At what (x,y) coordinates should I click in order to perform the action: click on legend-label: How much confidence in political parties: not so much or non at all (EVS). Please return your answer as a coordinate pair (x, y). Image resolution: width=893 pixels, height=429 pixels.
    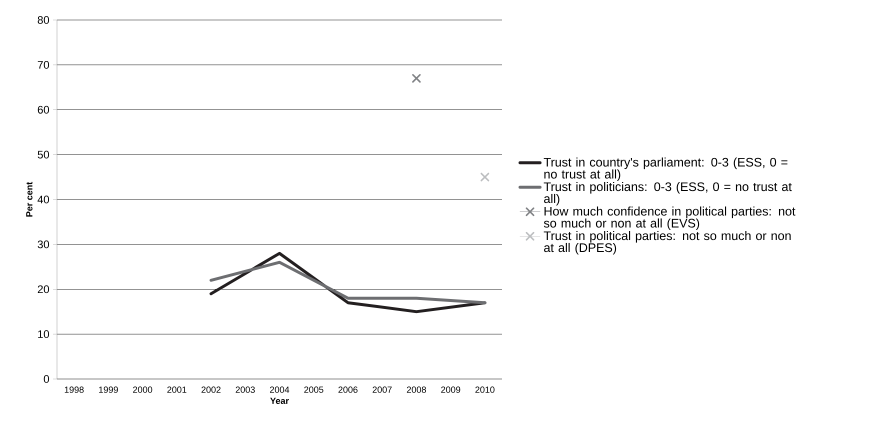
    Looking at the image, I should click on (670, 218).